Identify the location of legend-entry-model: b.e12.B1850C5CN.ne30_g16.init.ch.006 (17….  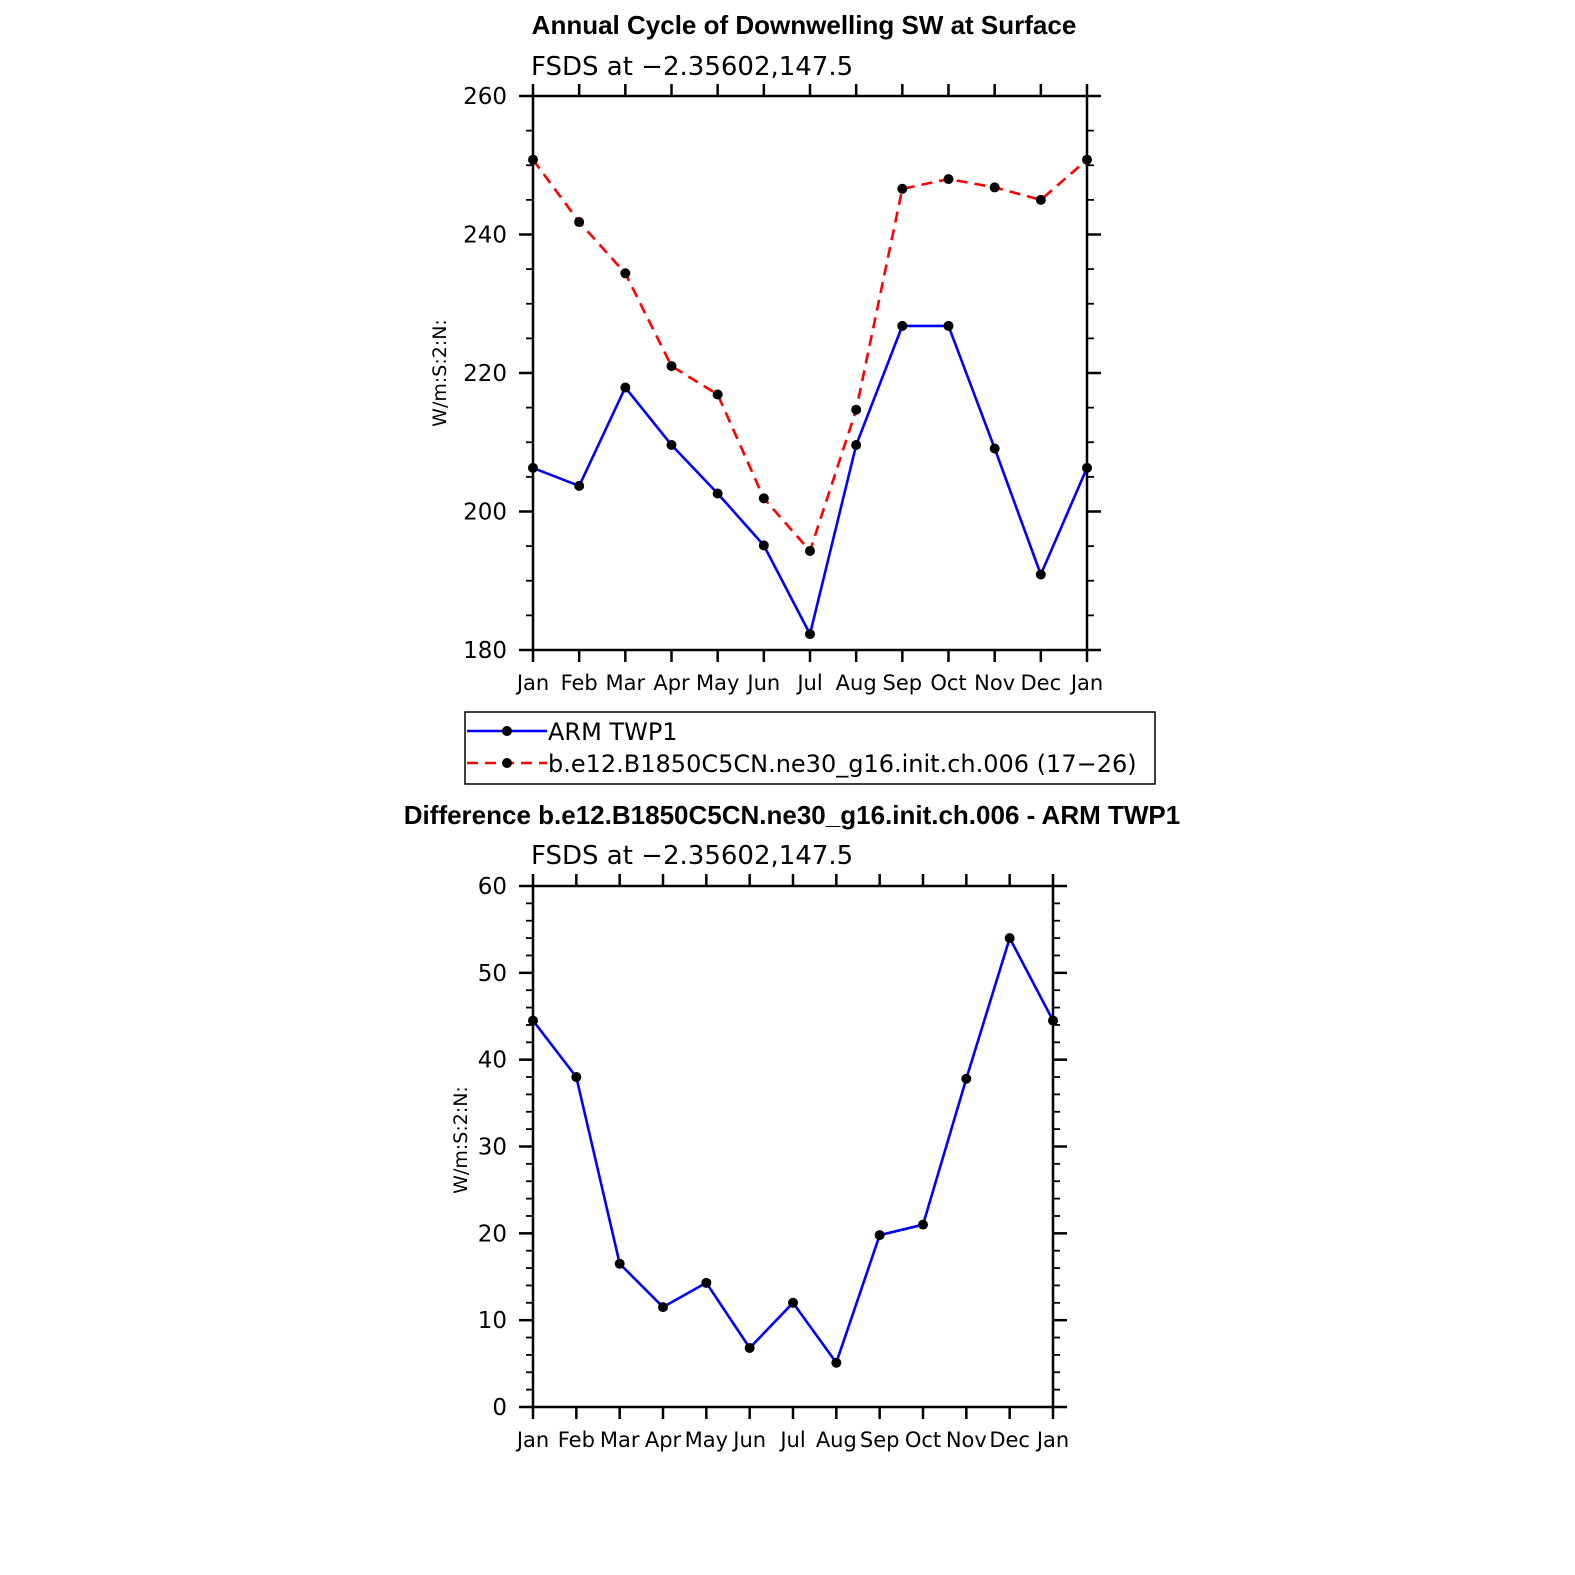
(802, 764).